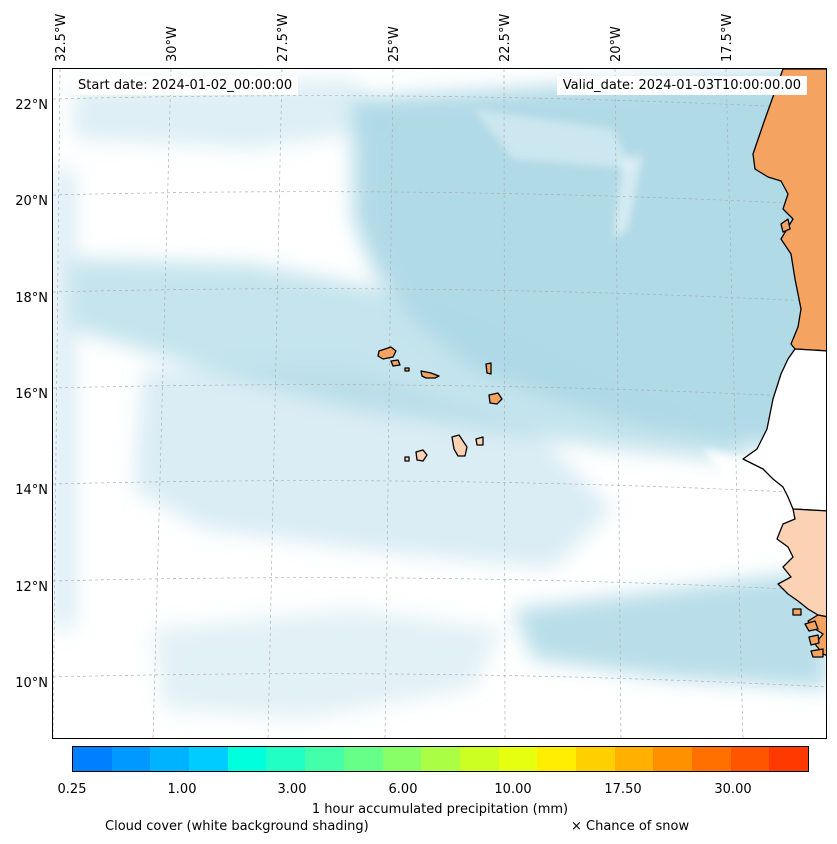  What do you see at coordinates (394, 44) in the screenshot?
I see `lon-label-25w: 25°W` at bounding box center [394, 44].